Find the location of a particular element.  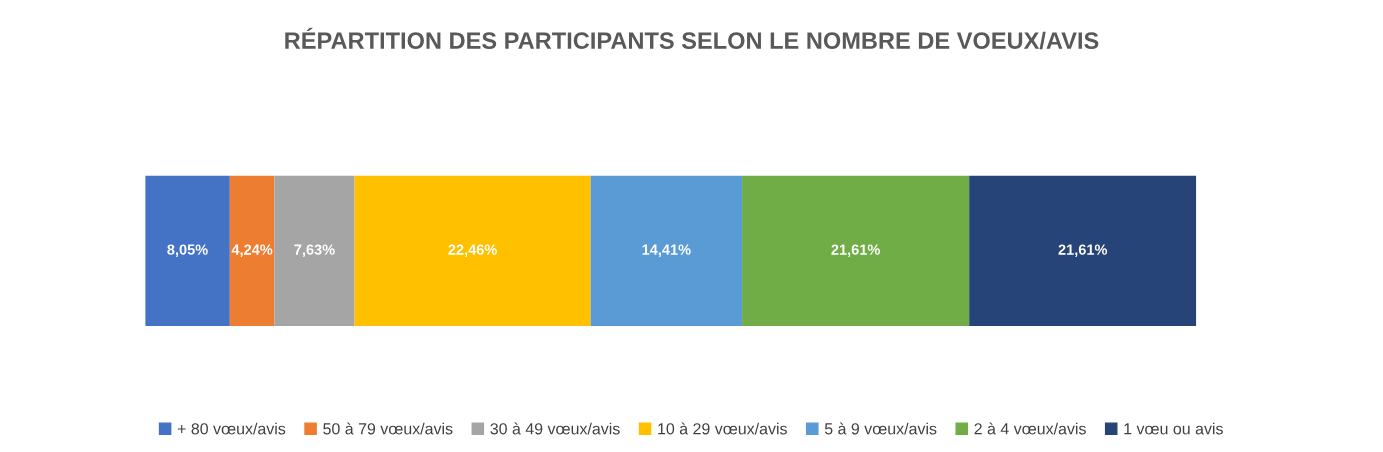

data-label: 7,63% is located at coordinates (314, 250).